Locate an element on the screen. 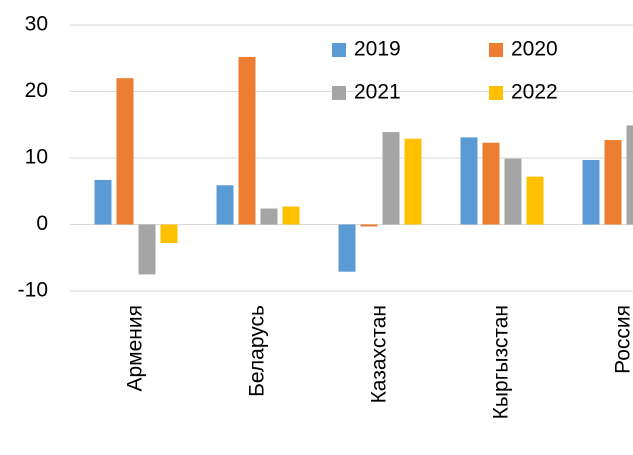 The image size is (633, 455). y-tick-label: 20 is located at coordinates (36, 90).